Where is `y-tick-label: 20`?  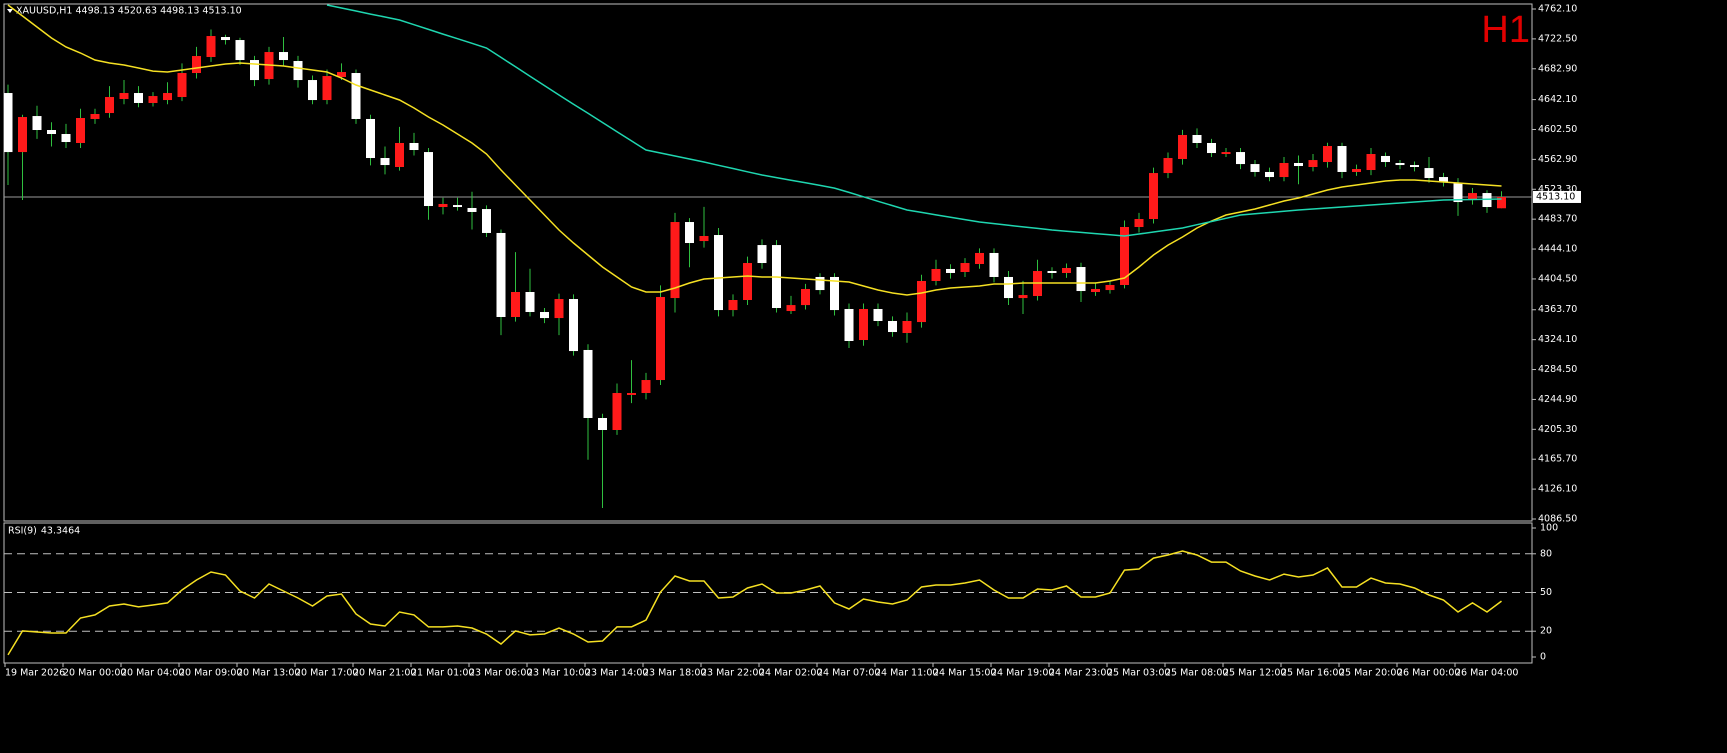 y-tick-label: 20 is located at coordinates (1546, 631).